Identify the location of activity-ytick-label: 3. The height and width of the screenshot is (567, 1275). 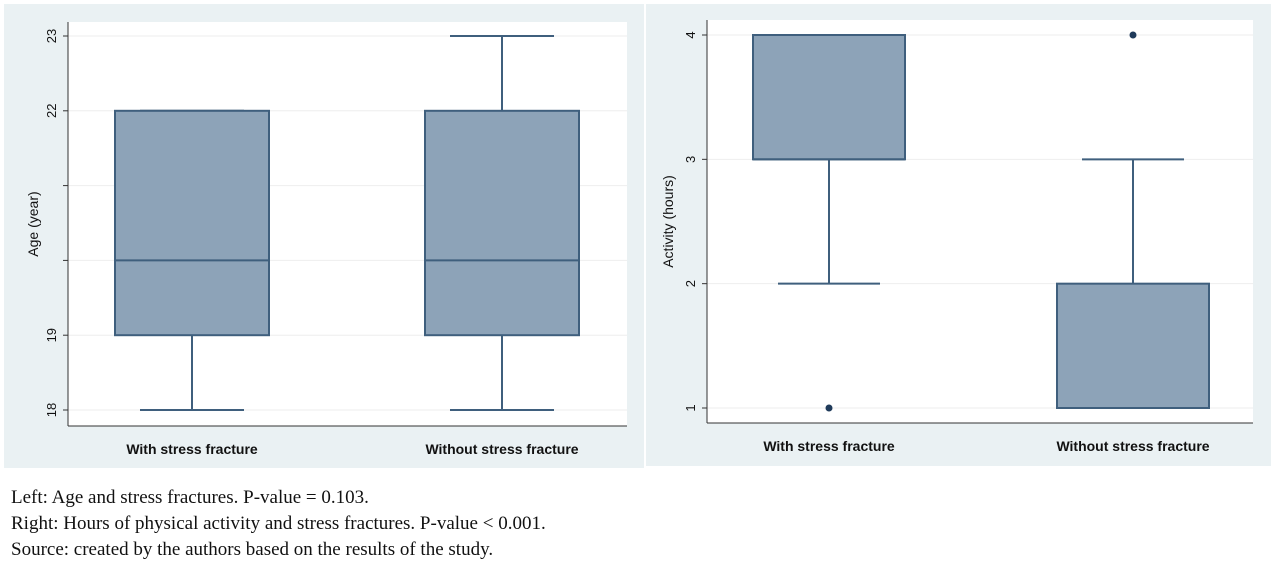
(690, 159).